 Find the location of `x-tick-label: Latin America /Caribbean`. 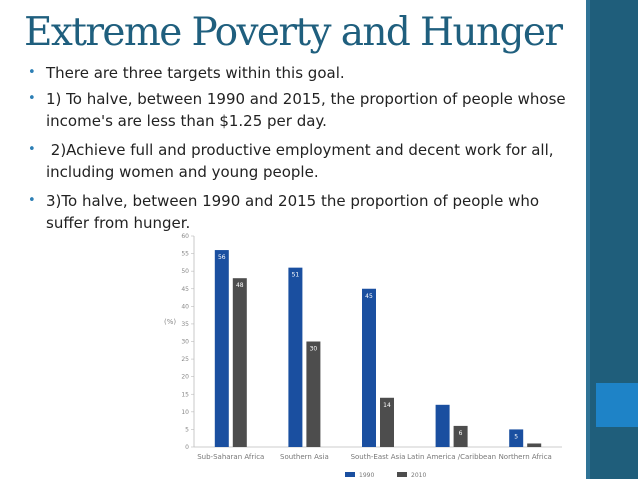

x-tick-label: Latin America /Caribbean is located at coordinates (451, 457).